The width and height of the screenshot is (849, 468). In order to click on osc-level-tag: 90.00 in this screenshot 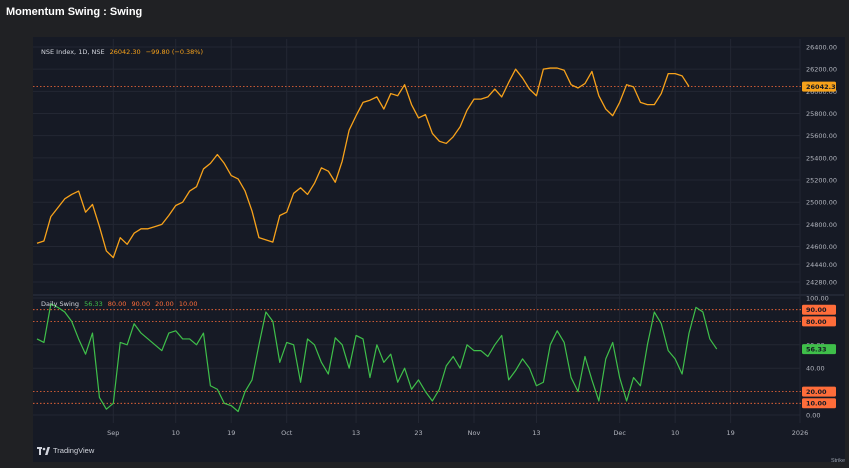, I will do `click(816, 310)`.